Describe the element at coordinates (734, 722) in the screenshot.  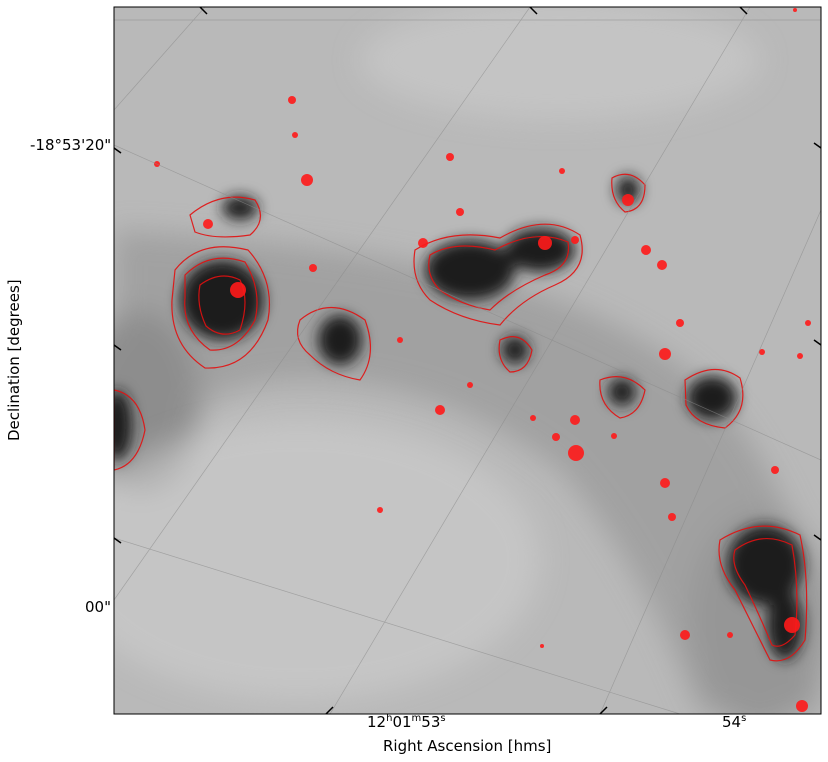
I see `x-tick-label: 54s` at that location.